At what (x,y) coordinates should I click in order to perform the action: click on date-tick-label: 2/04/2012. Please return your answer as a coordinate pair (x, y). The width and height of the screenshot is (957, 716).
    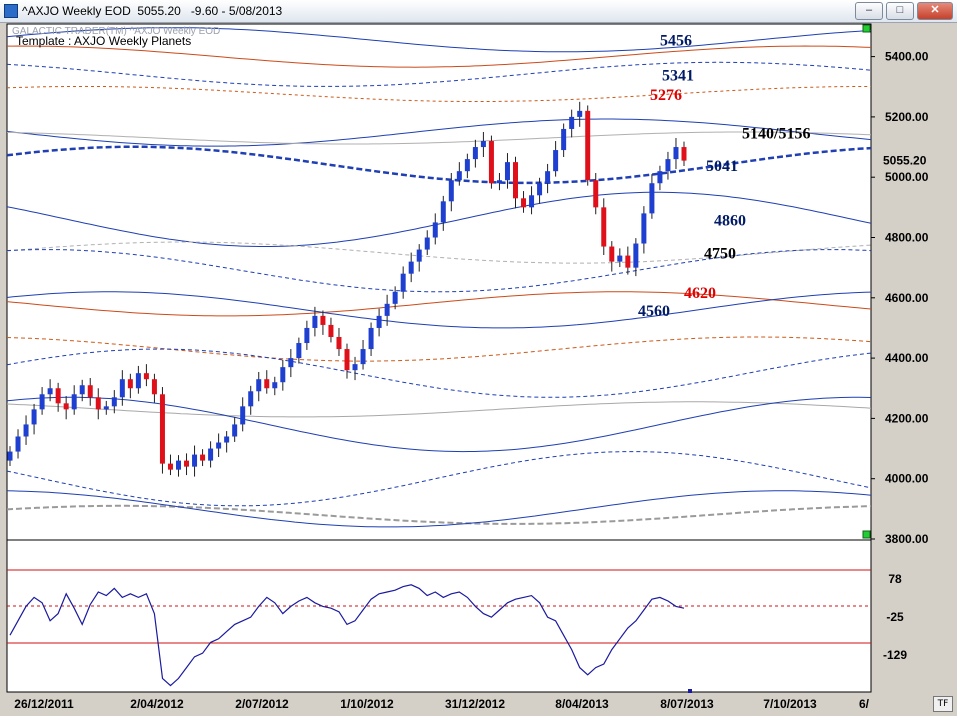
    Looking at the image, I should click on (157, 704).